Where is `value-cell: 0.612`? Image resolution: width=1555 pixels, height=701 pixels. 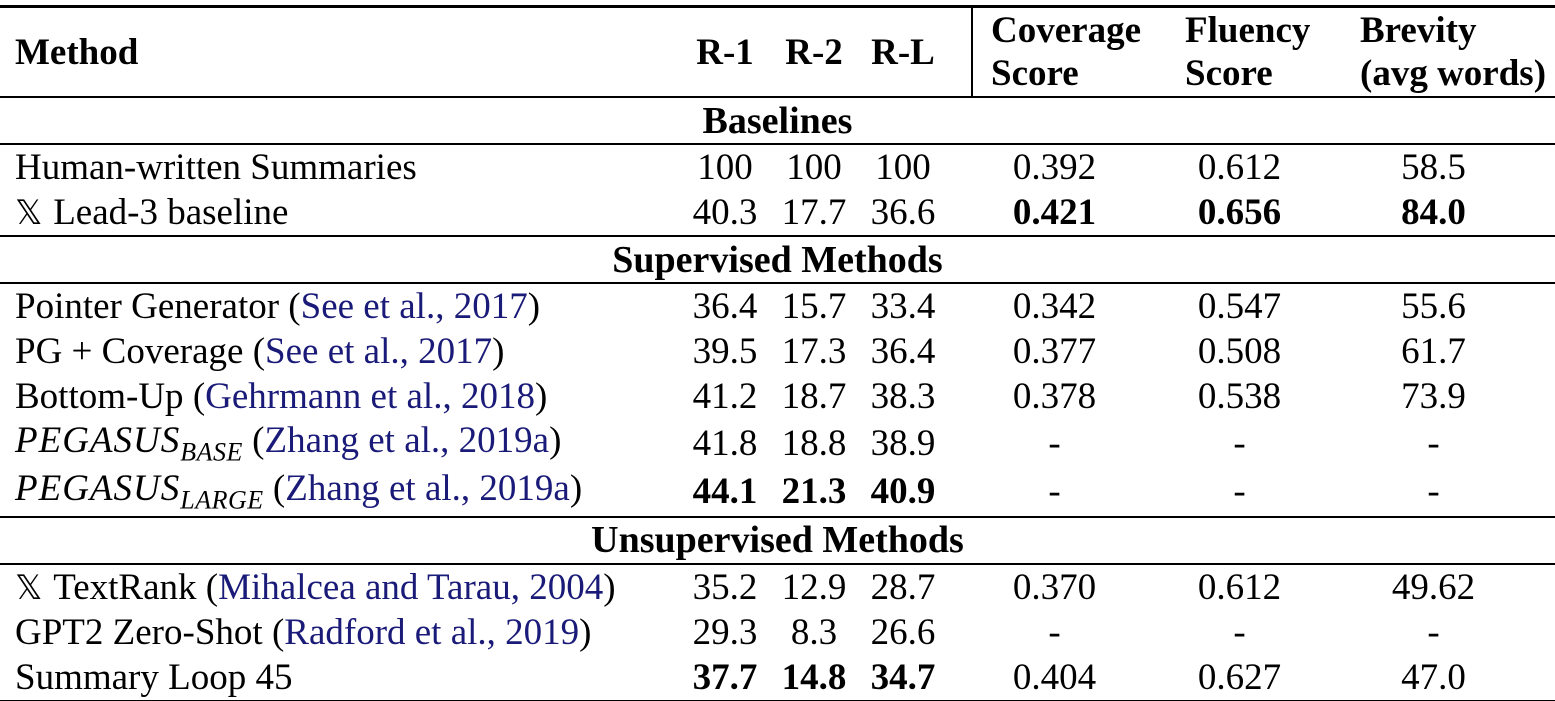 value-cell: 0.612 is located at coordinates (1239, 167).